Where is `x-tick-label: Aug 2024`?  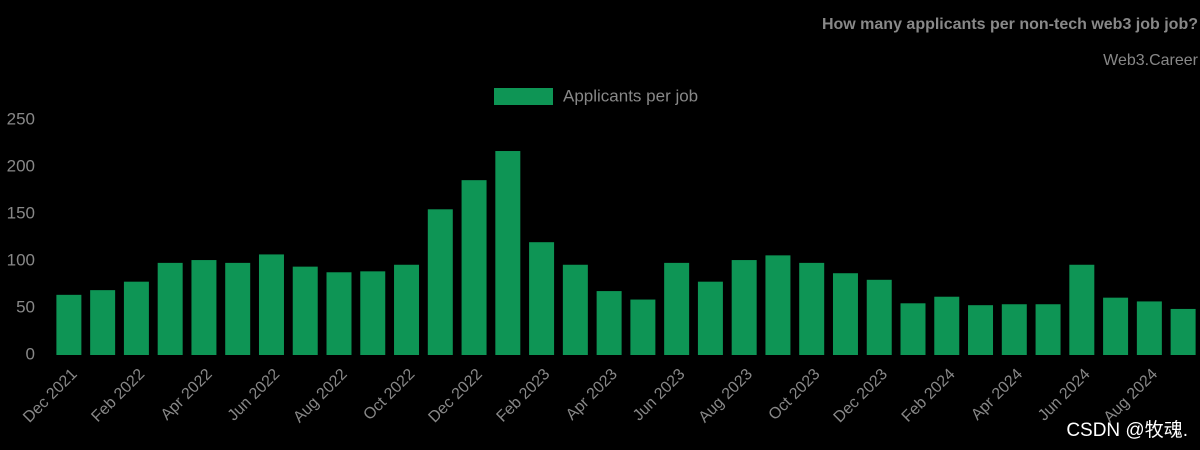
x-tick-label: Aug 2024 is located at coordinates (1131, 396).